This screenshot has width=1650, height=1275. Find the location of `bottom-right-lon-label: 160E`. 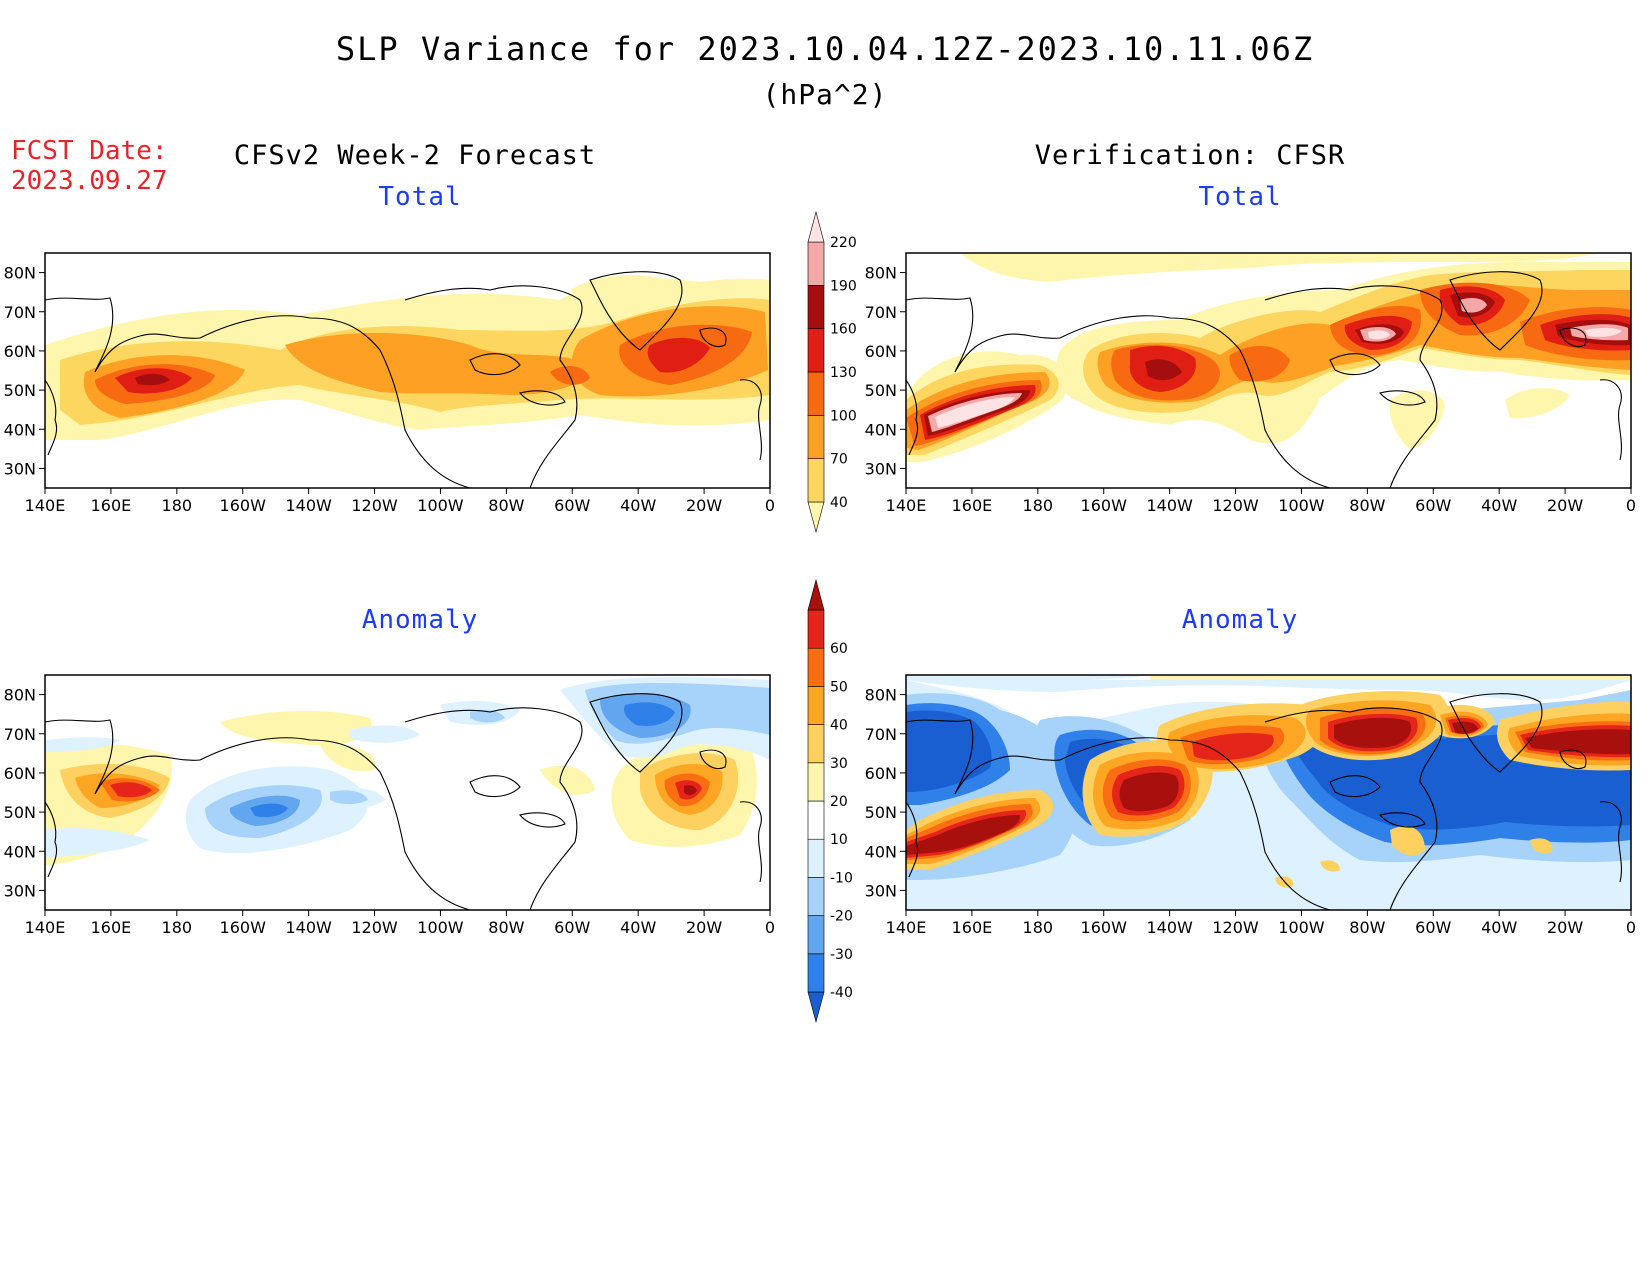

bottom-right-lon-label: 160E is located at coordinates (972, 927).